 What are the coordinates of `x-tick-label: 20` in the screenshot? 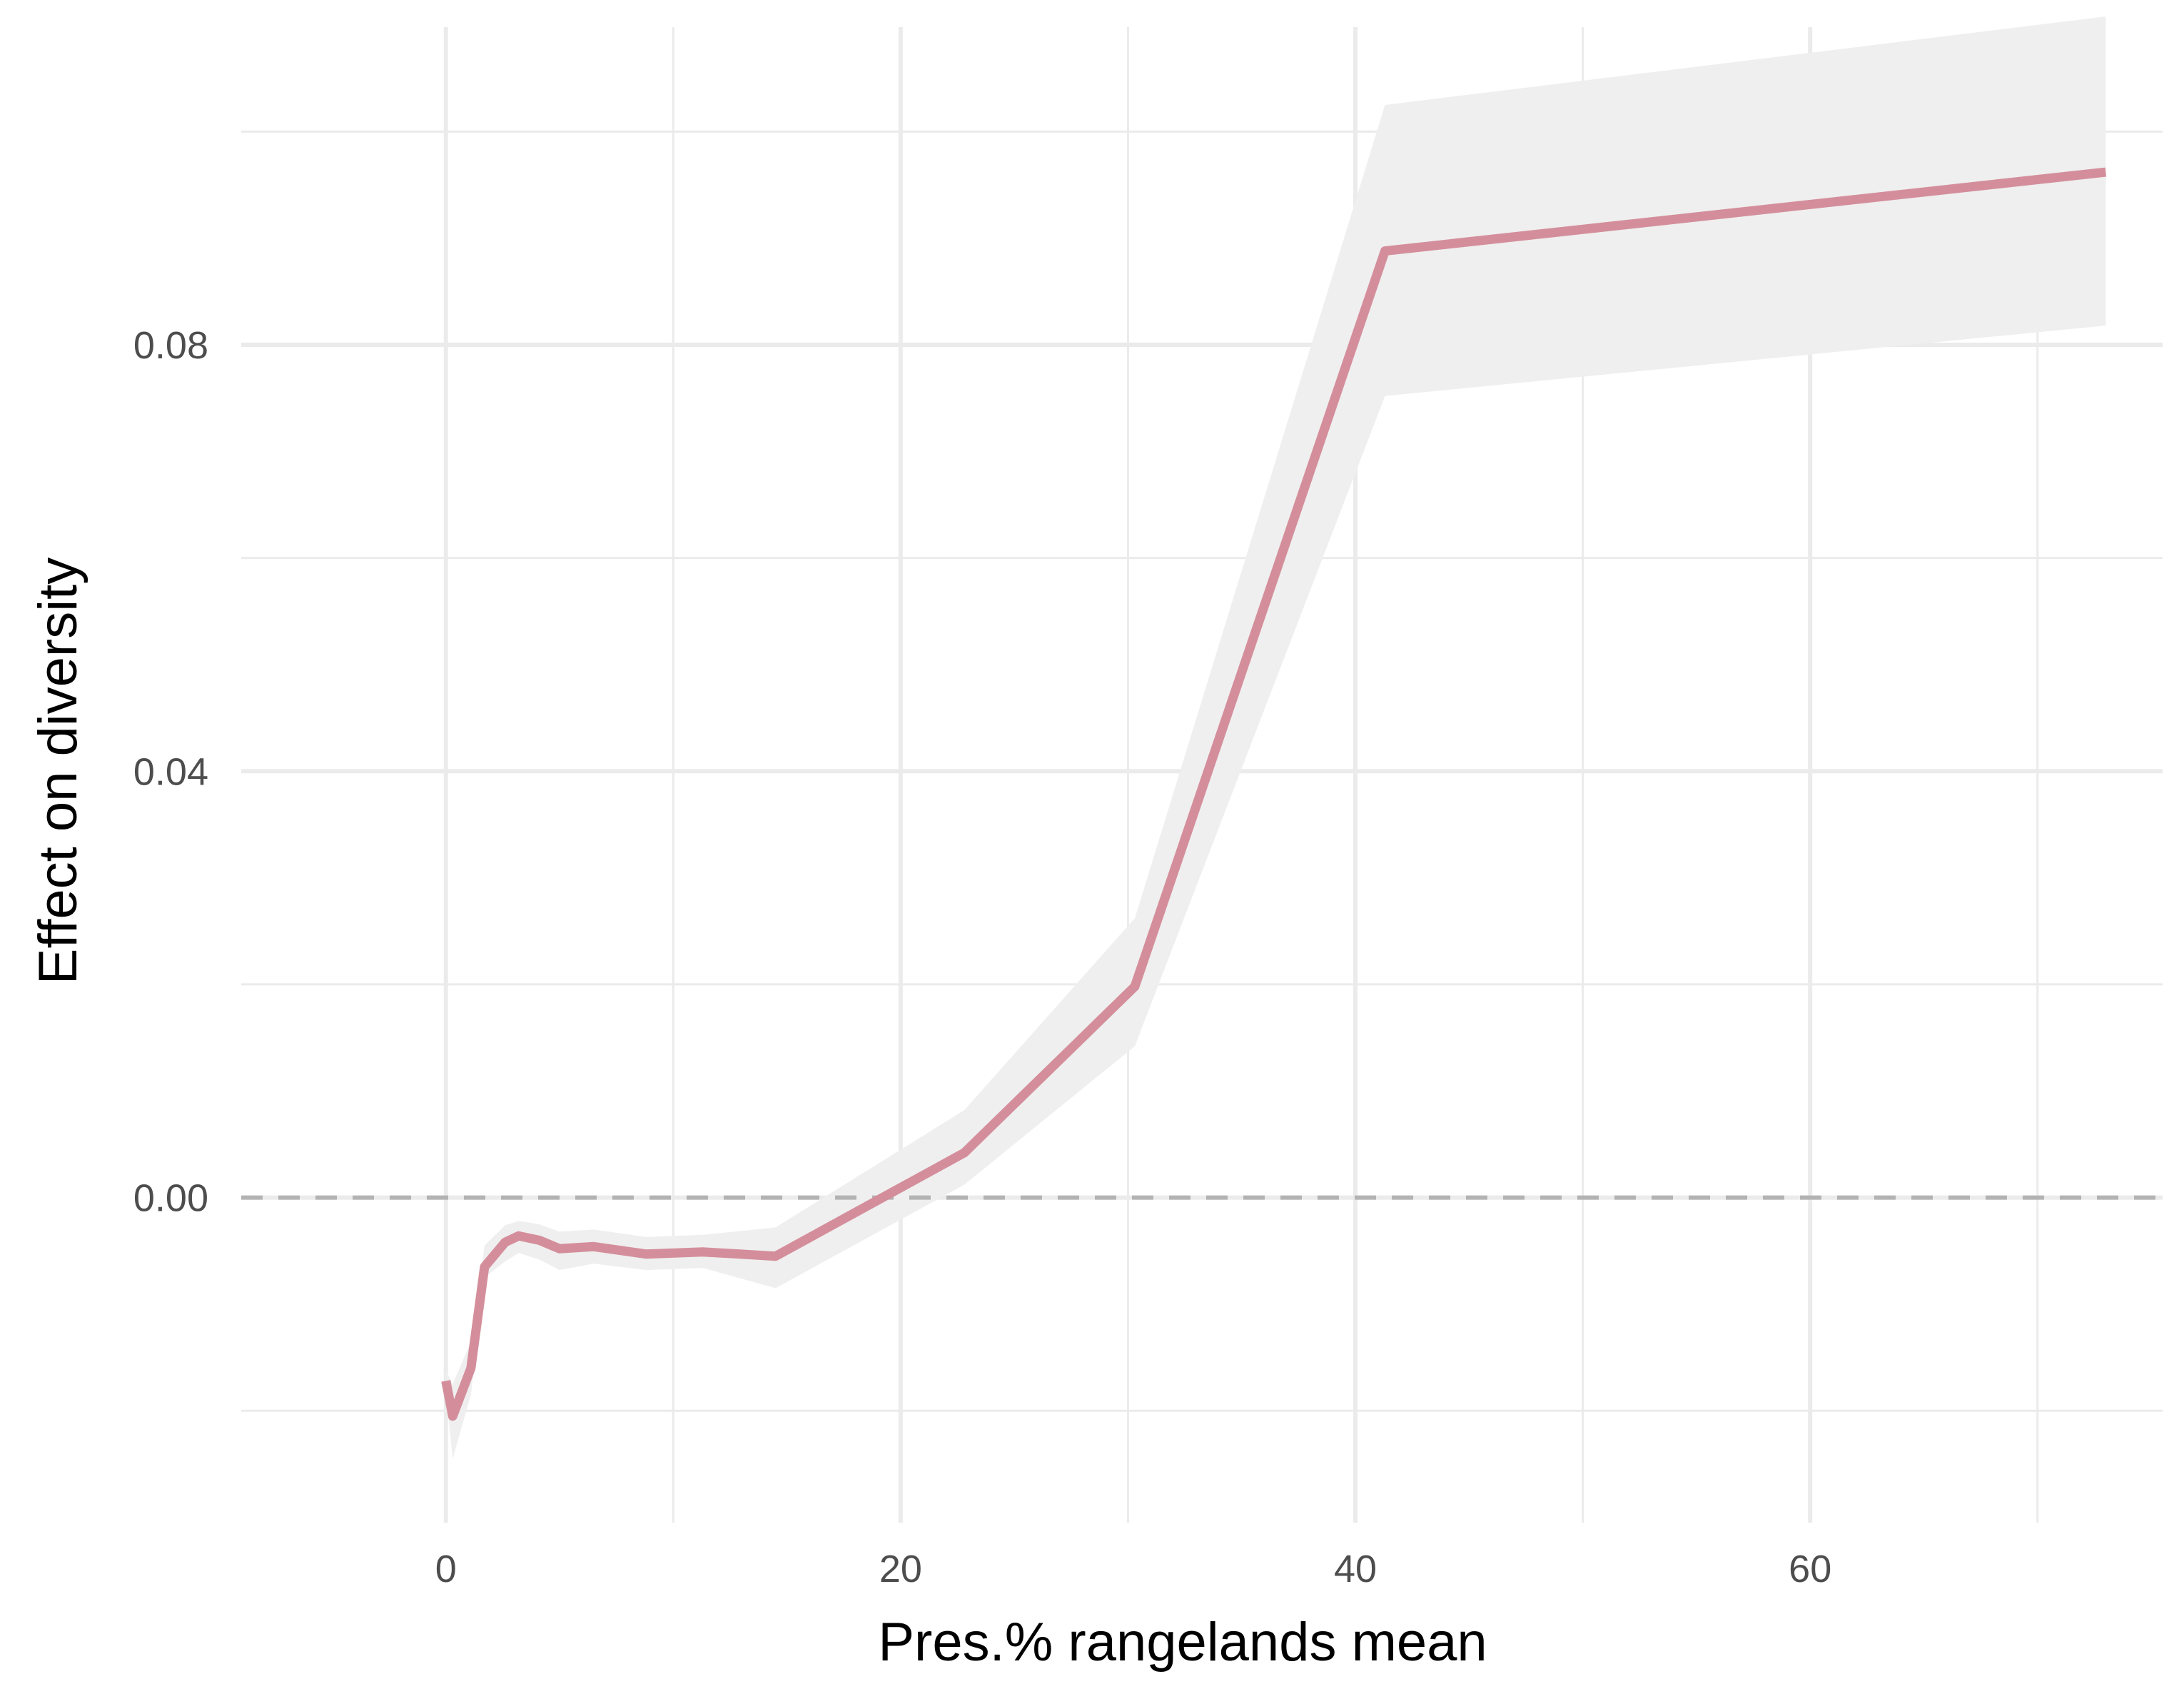 It's located at (900, 1569).